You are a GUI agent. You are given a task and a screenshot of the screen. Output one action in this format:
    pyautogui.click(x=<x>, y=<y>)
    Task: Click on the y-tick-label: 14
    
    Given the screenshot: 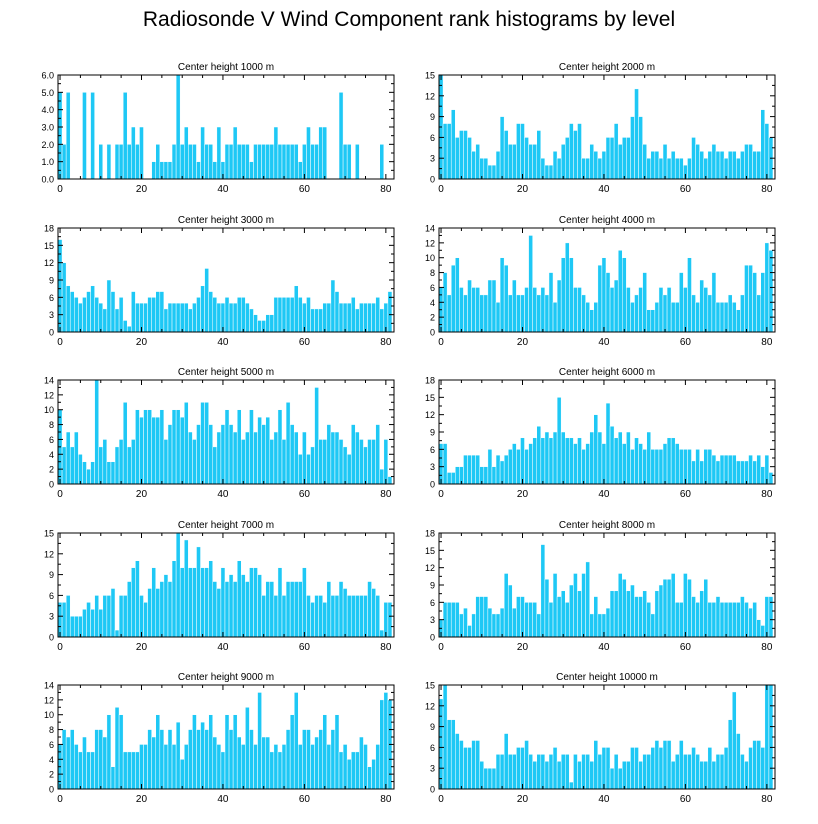 What is the action you would take?
    pyautogui.click(x=49, y=686)
    